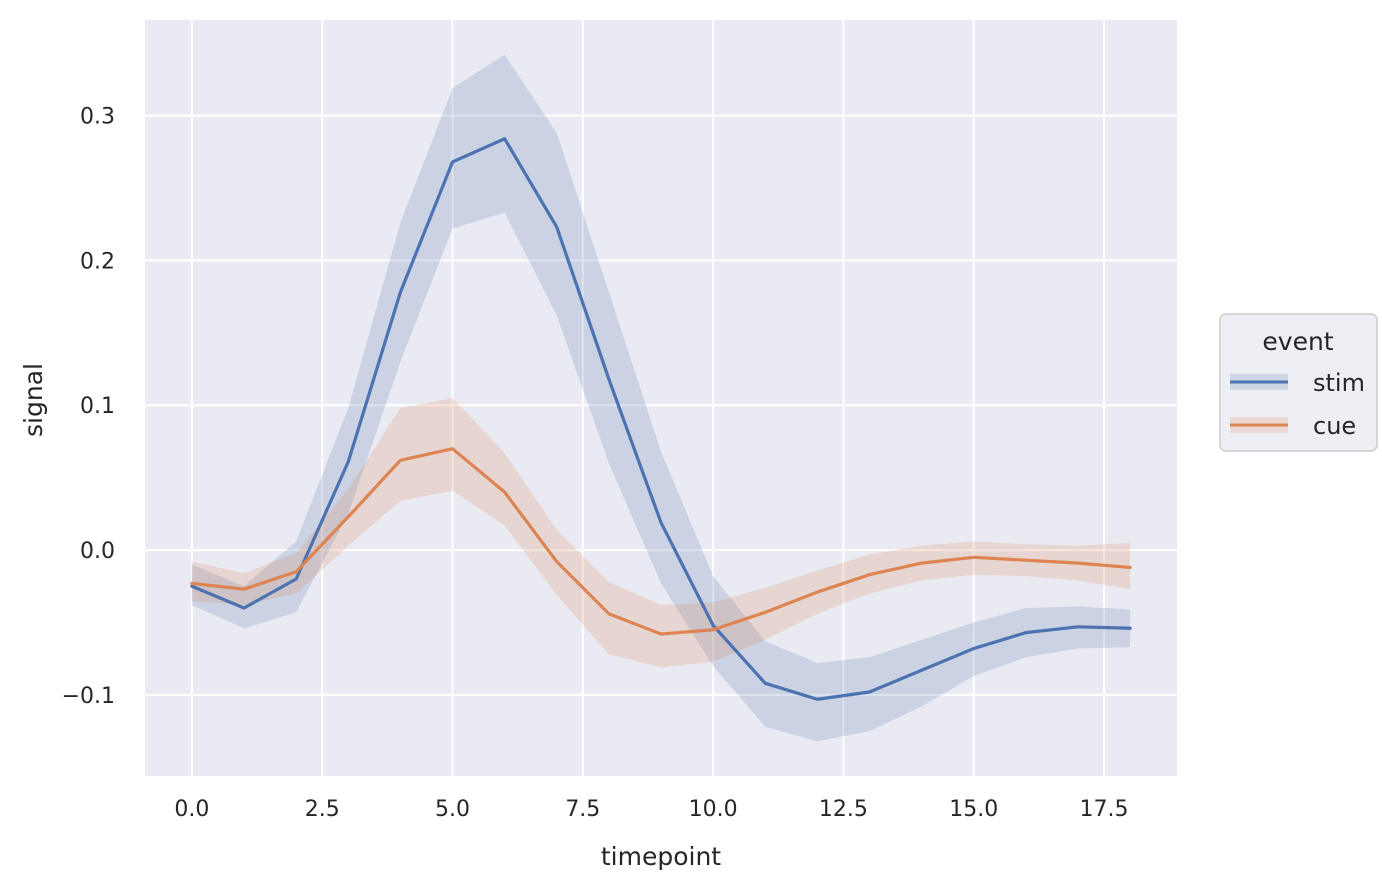 The height and width of the screenshot is (890, 1382). Describe the element at coordinates (843, 809) in the screenshot. I see `x-tick-label: 12.5` at that location.